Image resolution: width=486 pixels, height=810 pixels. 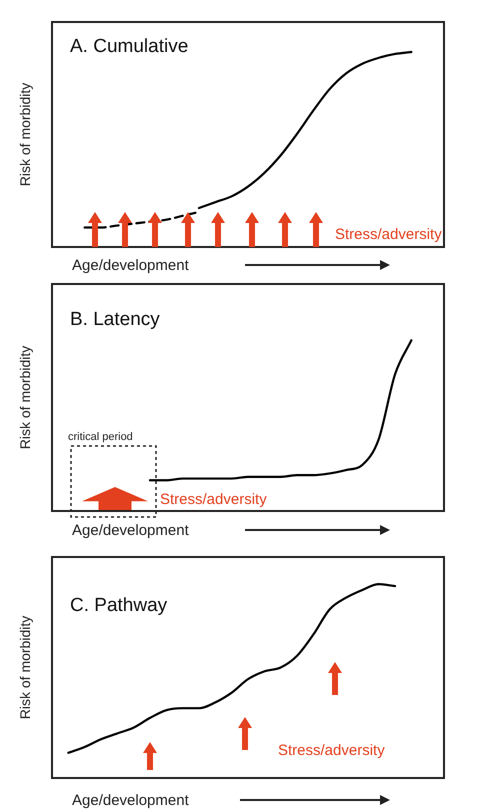 What do you see at coordinates (115, 319) in the screenshot?
I see `chart-title: B. Latency` at bounding box center [115, 319].